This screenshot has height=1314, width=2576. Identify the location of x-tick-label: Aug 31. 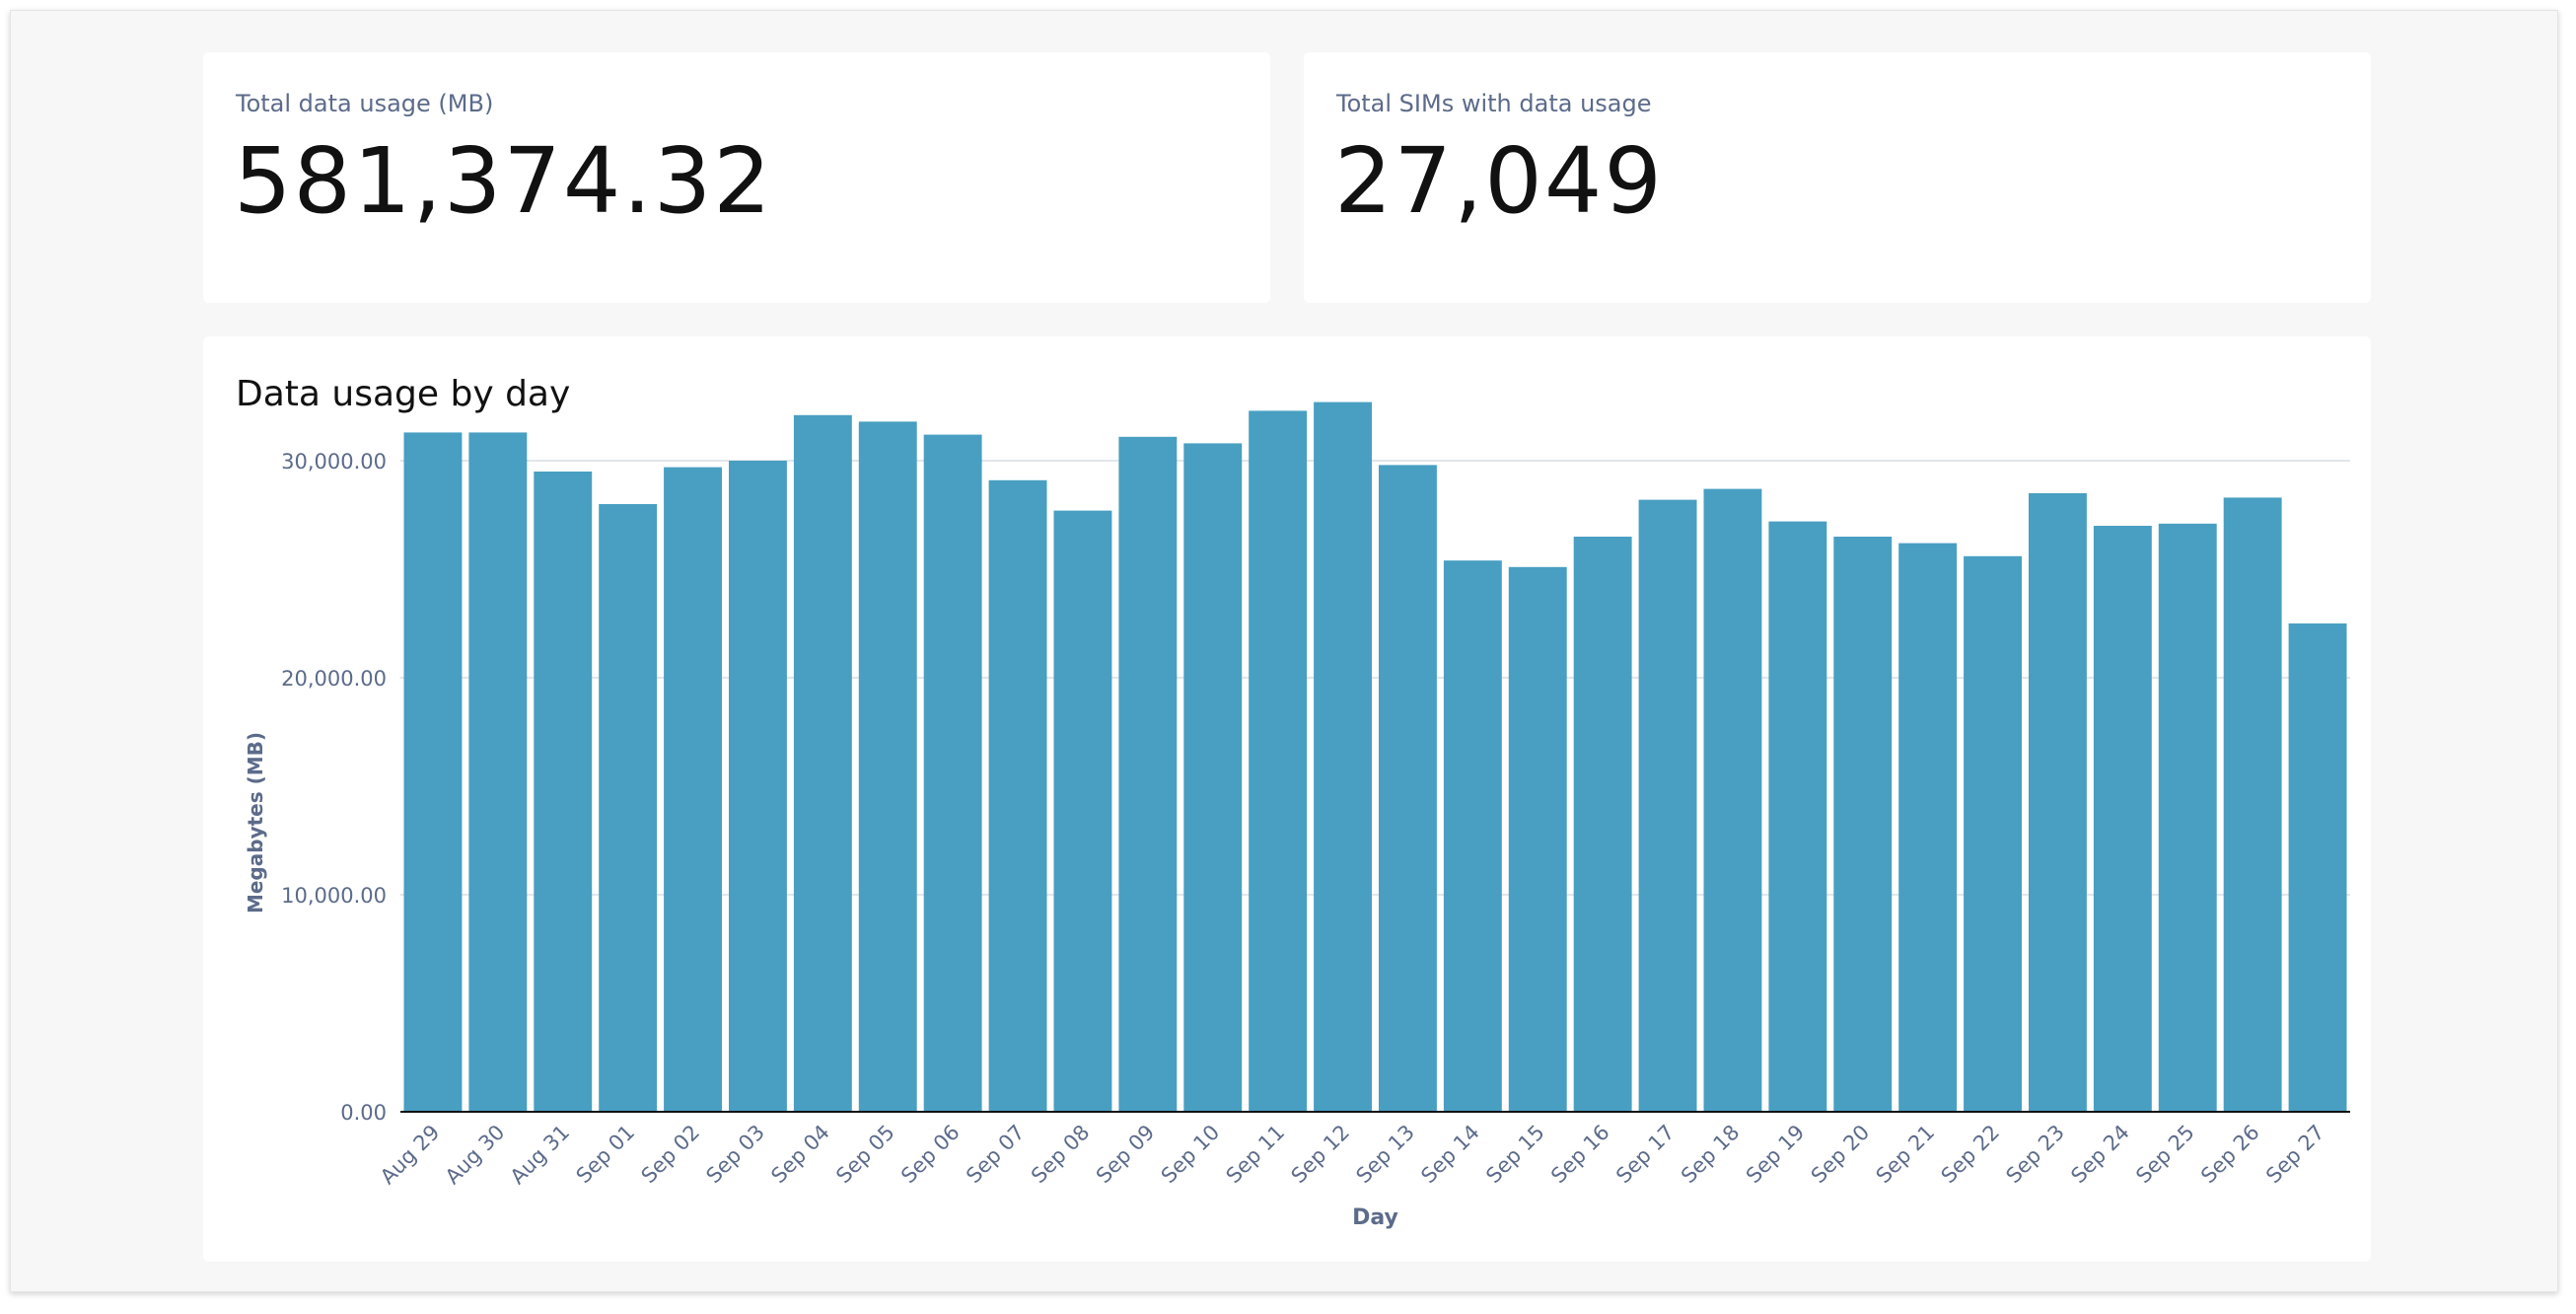
(540, 1155).